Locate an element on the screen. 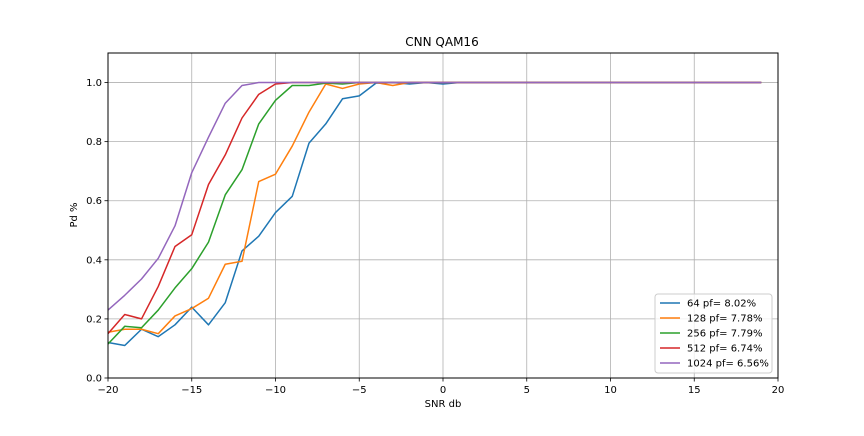 The image size is (864, 436). x-axis-label: SNR db is located at coordinates (443, 404).